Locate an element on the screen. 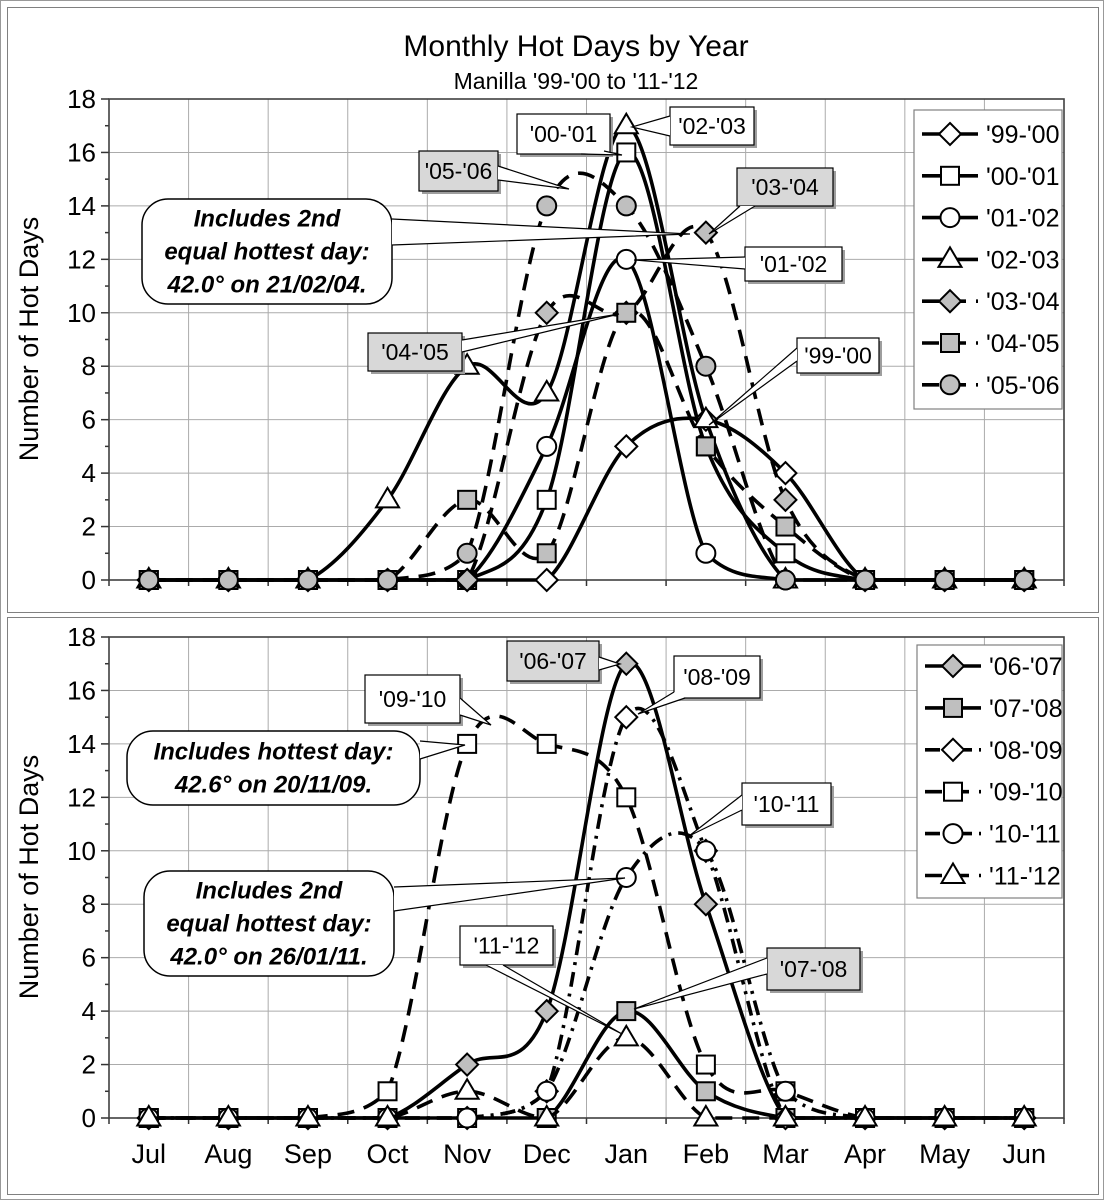  callout-label: '06-'07 is located at coordinates (553, 661).